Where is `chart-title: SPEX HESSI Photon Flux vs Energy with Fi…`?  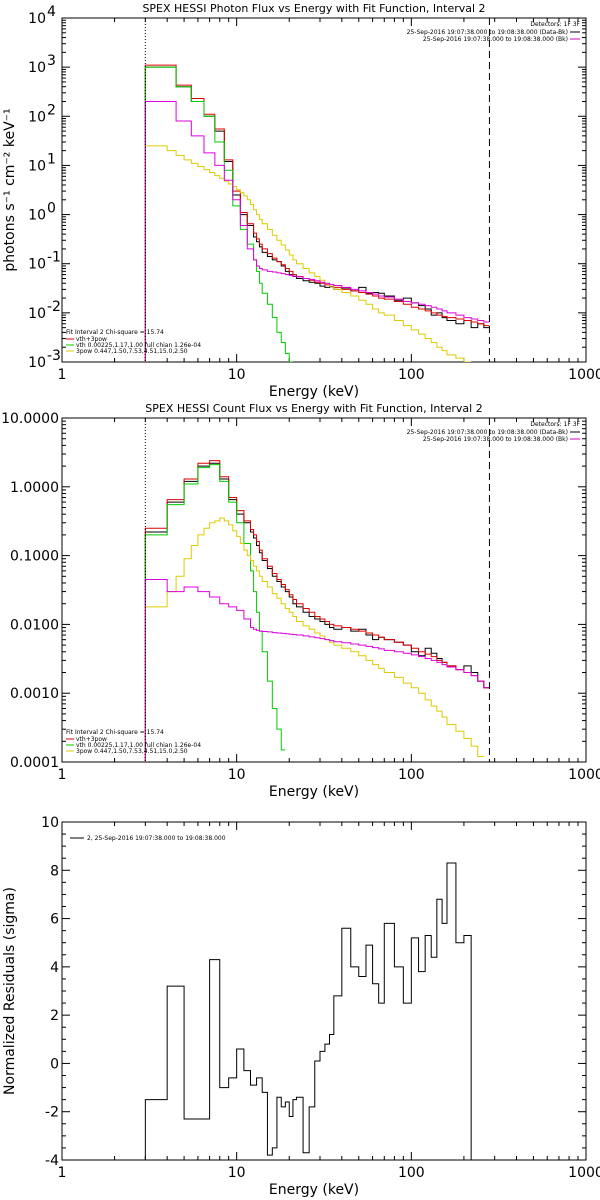 chart-title: SPEX HESSI Photon Flux vs Energy with Fi… is located at coordinates (313, 8).